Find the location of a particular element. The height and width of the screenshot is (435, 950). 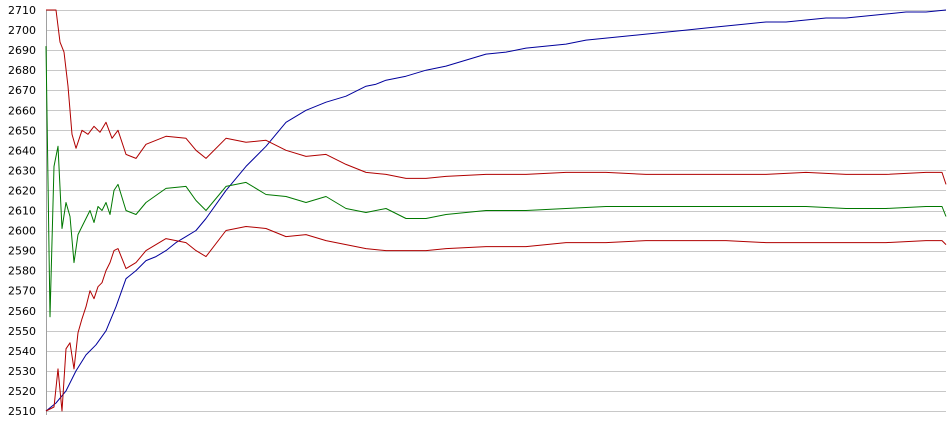

y-tick-label: 2690 is located at coordinates (22, 50).